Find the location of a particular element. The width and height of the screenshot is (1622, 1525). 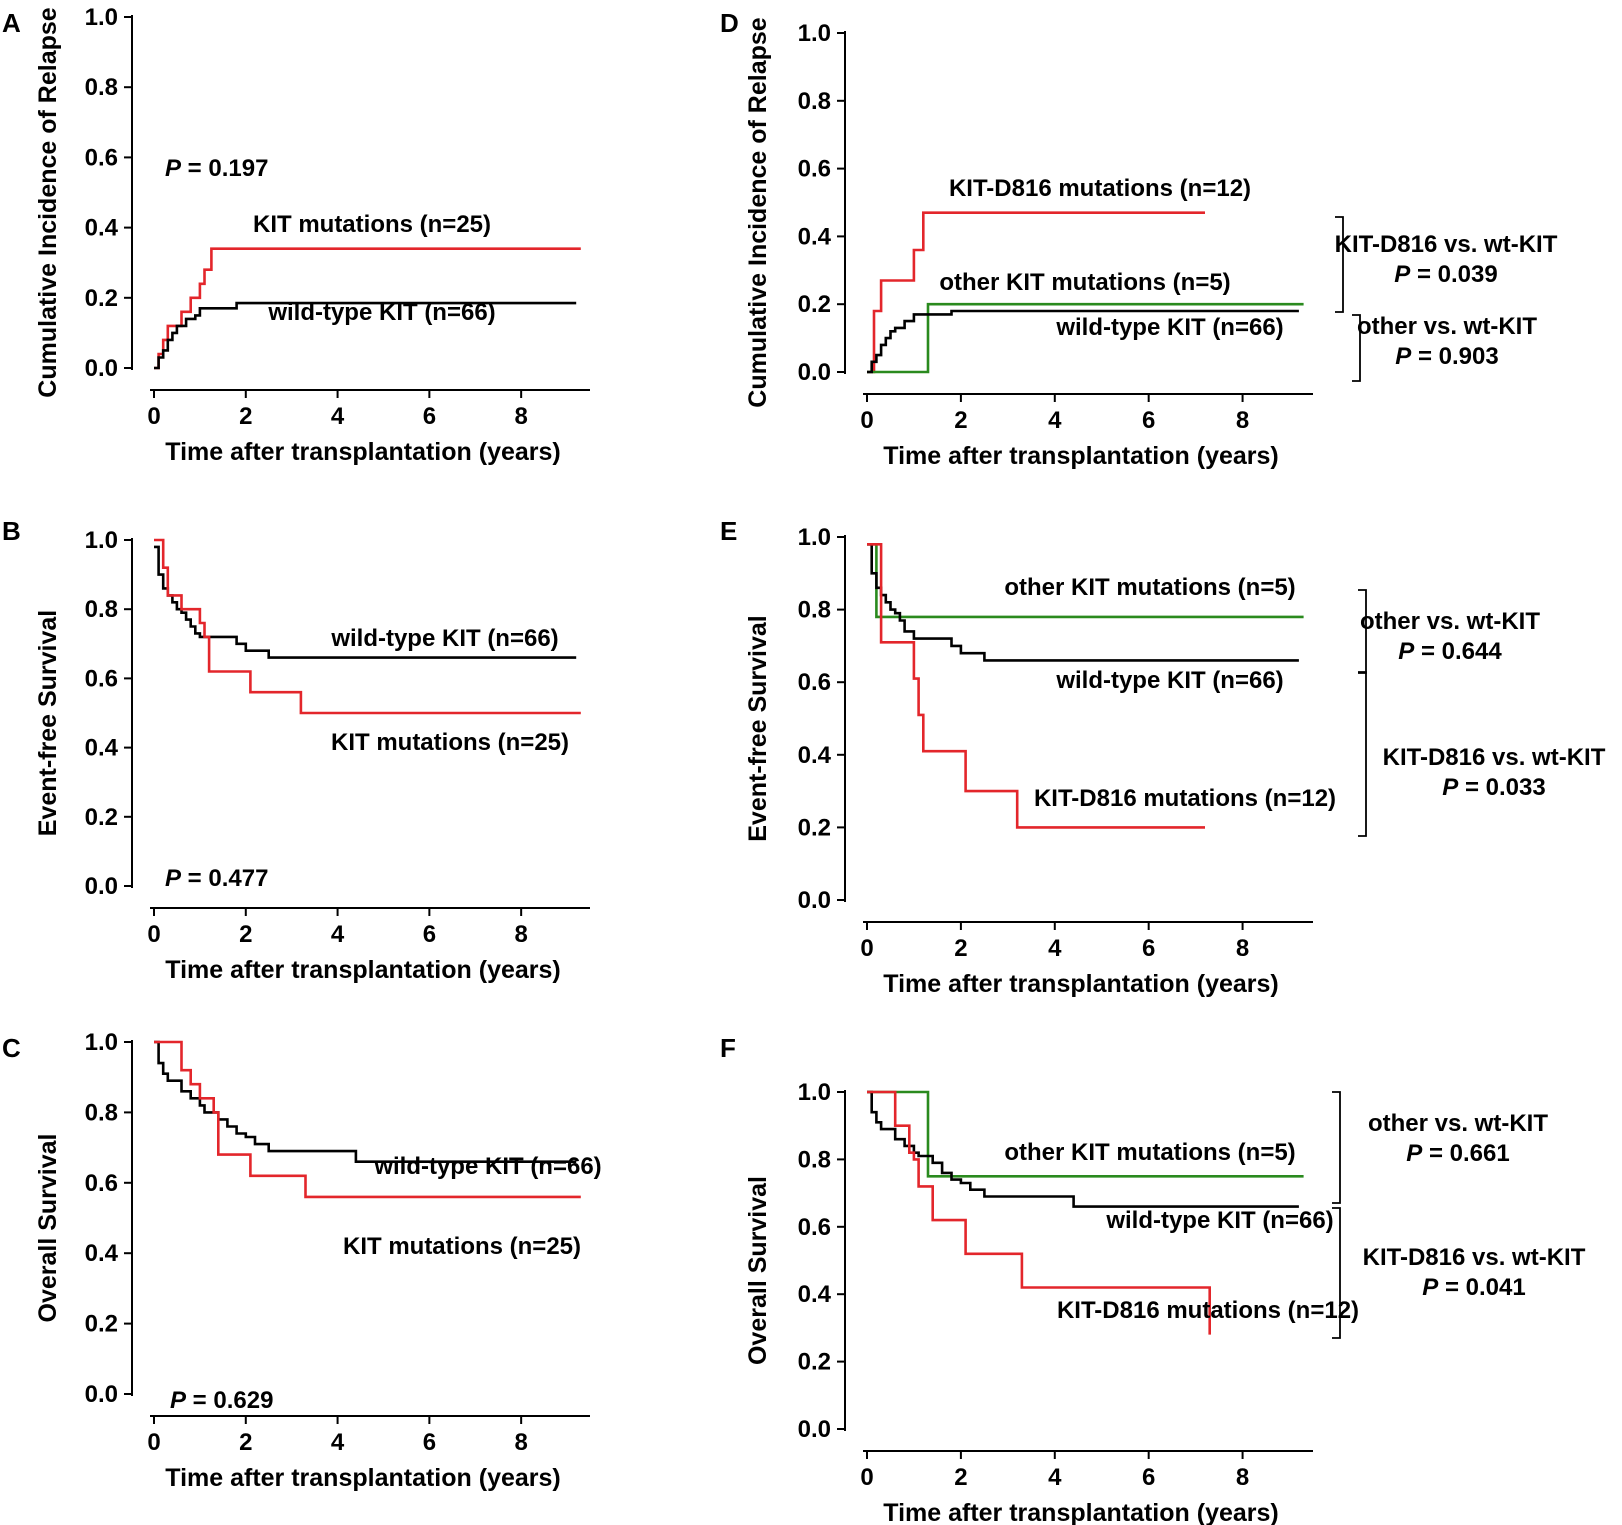

p-value: = 0.903 is located at coordinates (1454, 356).